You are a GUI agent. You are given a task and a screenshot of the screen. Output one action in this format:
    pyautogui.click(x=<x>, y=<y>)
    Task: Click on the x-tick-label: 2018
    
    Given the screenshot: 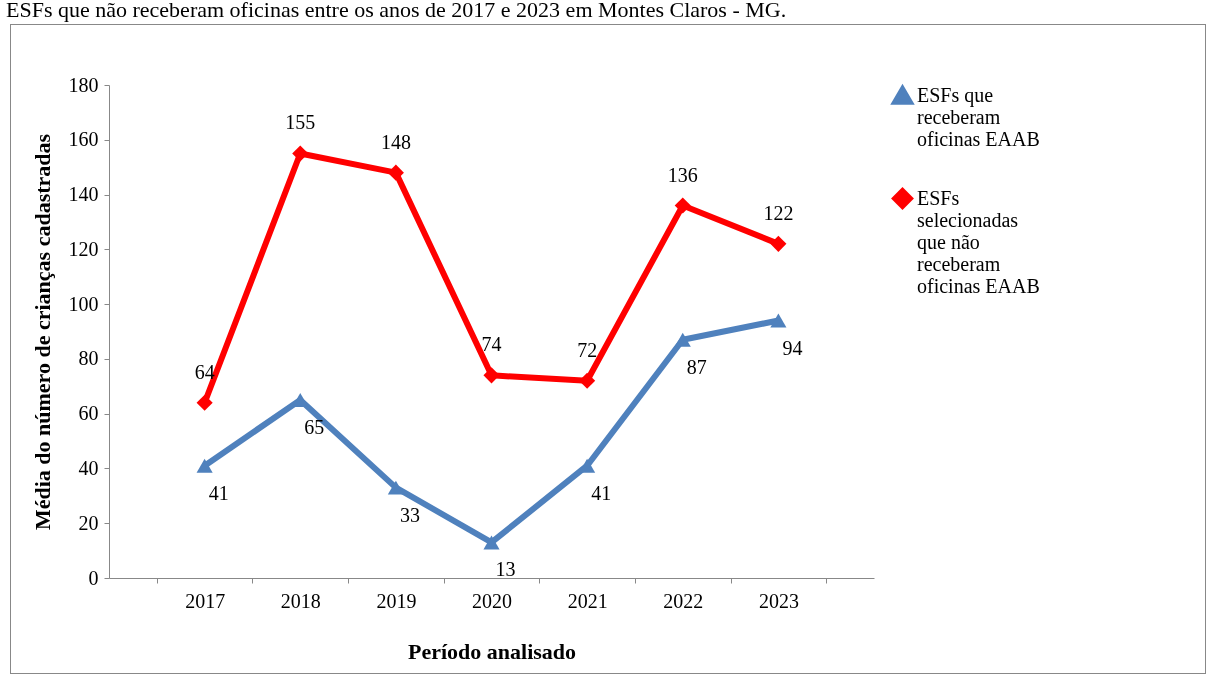 What is the action you would take?
    pyautogui.click(x=300, y=600)
    